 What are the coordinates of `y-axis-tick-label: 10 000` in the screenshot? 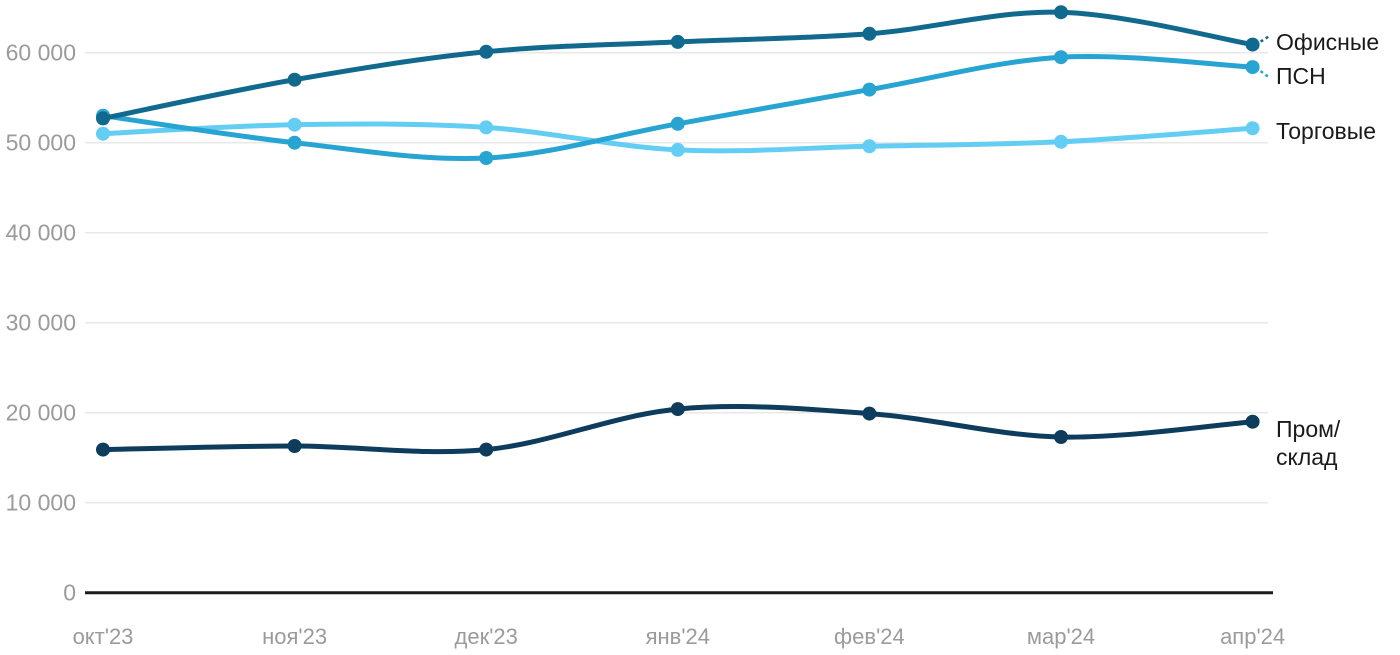 It's located at (41, 503).